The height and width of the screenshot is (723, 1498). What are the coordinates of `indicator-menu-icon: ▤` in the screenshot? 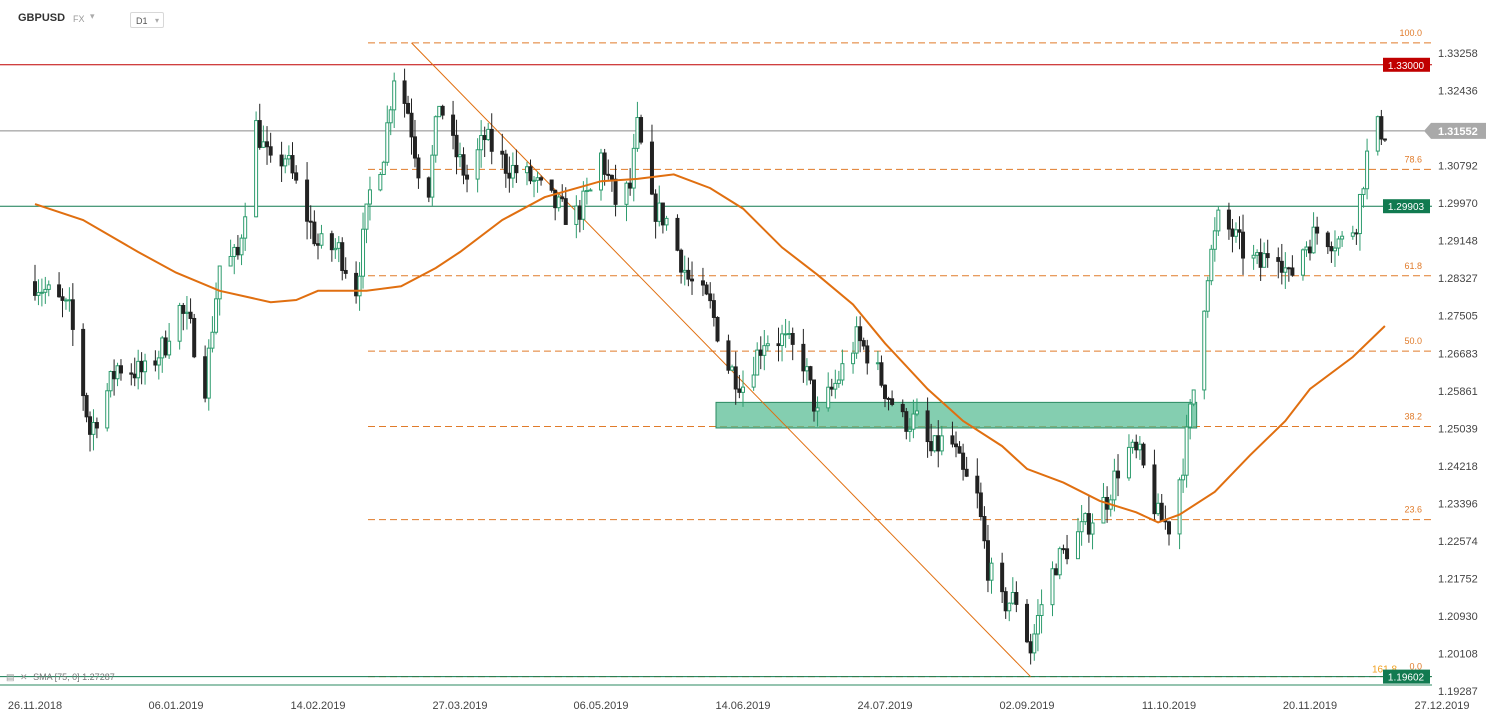 It's located at (10, 677).